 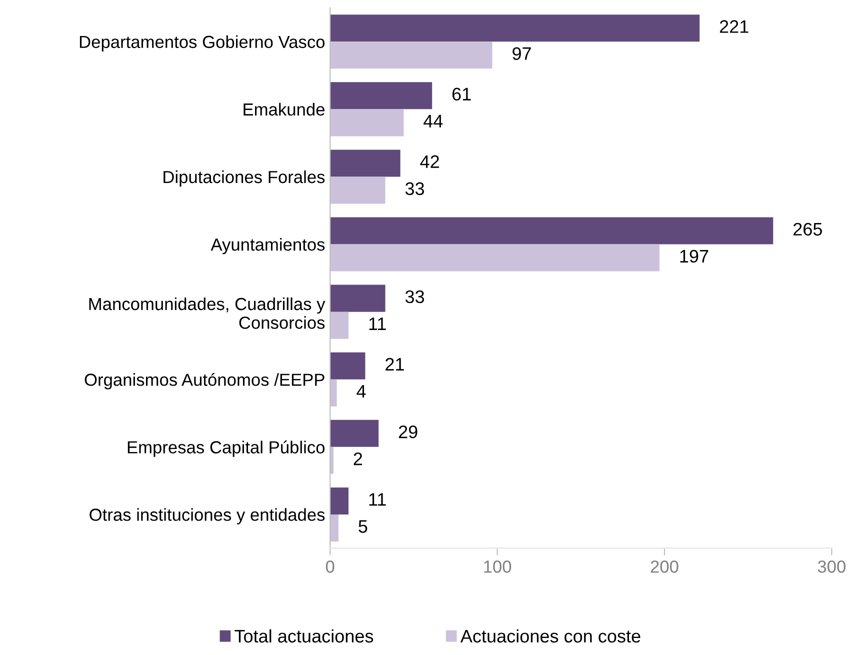 What do you see at coordinates (461, 94) in the screenshot?
I see `data-label: 61` at bounding box center [461, 94].